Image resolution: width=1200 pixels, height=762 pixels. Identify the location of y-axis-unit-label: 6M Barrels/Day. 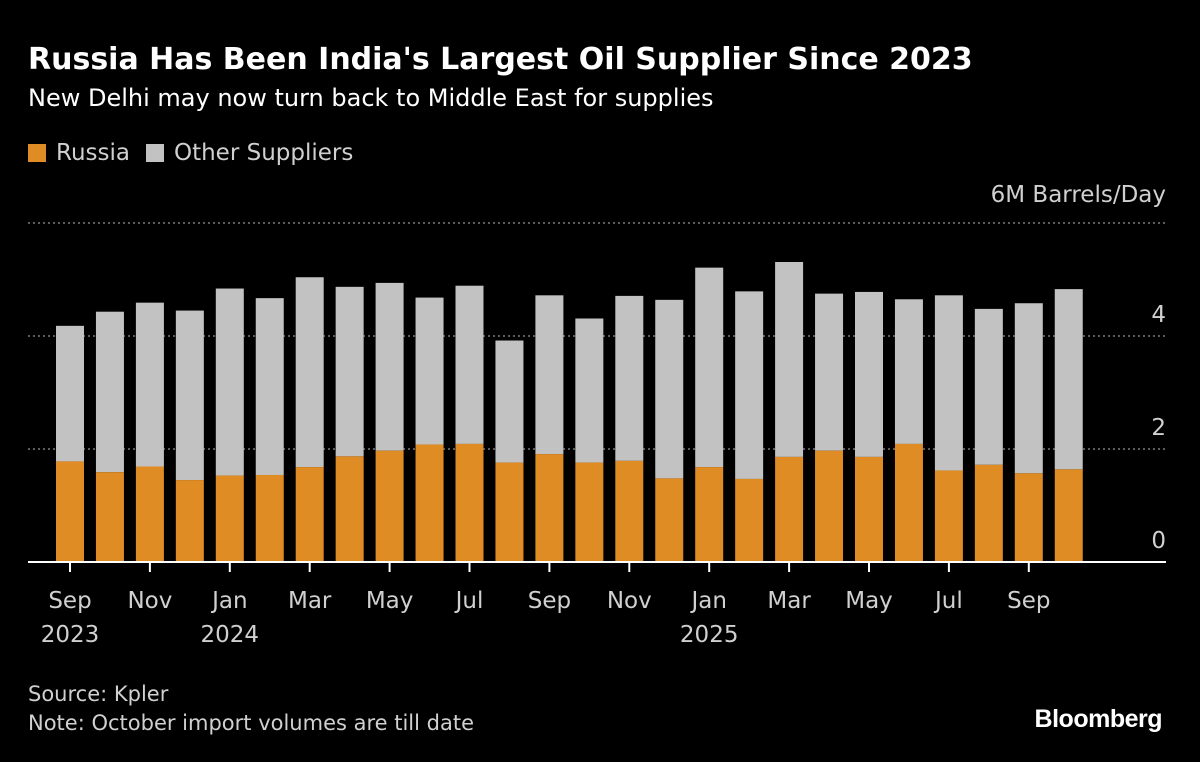
(1078, 195).